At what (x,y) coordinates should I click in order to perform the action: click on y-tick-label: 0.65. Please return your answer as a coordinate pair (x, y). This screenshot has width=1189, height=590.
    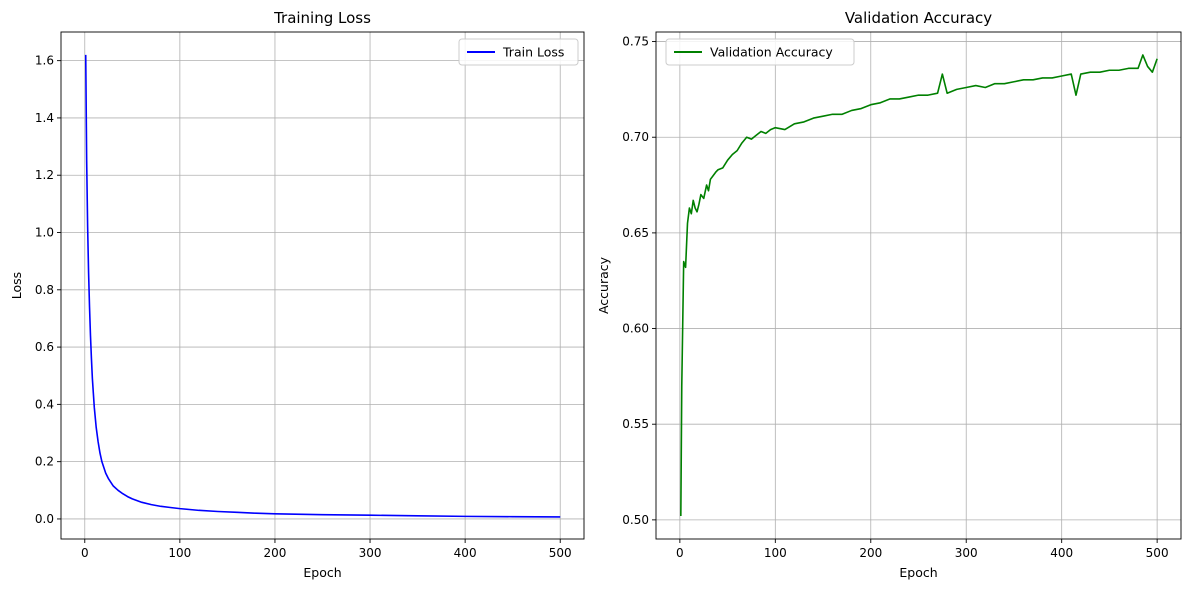
    Looking at the image, I should click on (635, 233).